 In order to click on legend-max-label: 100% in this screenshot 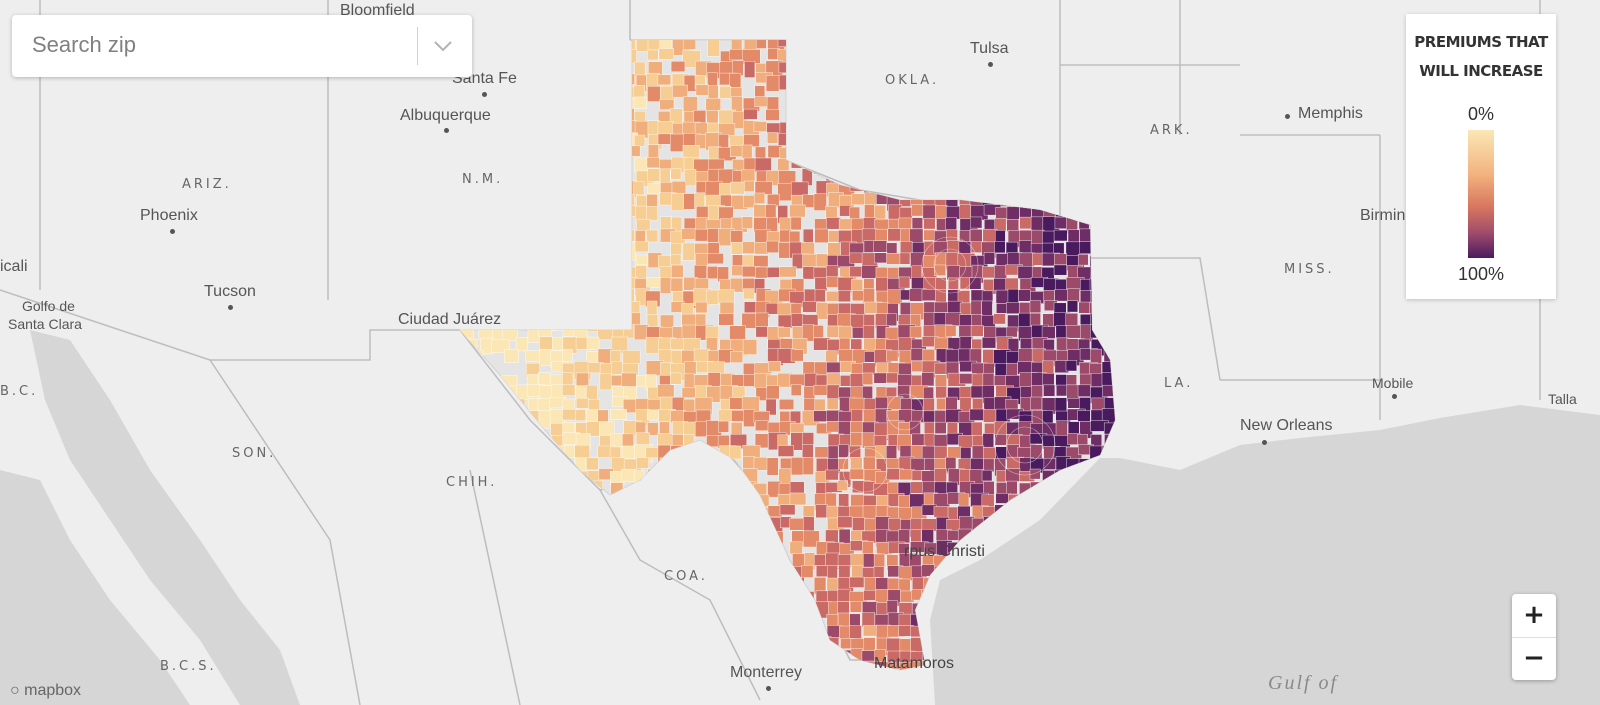, I will do `click(1481, 274)`.